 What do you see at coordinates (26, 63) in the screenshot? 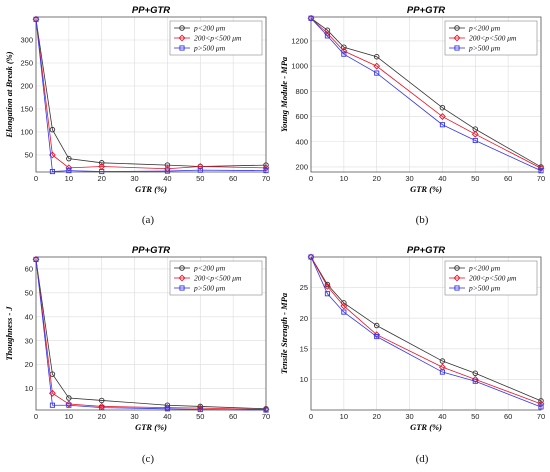
I see `y-tick-label: 250` at bounding box center [26, 63].